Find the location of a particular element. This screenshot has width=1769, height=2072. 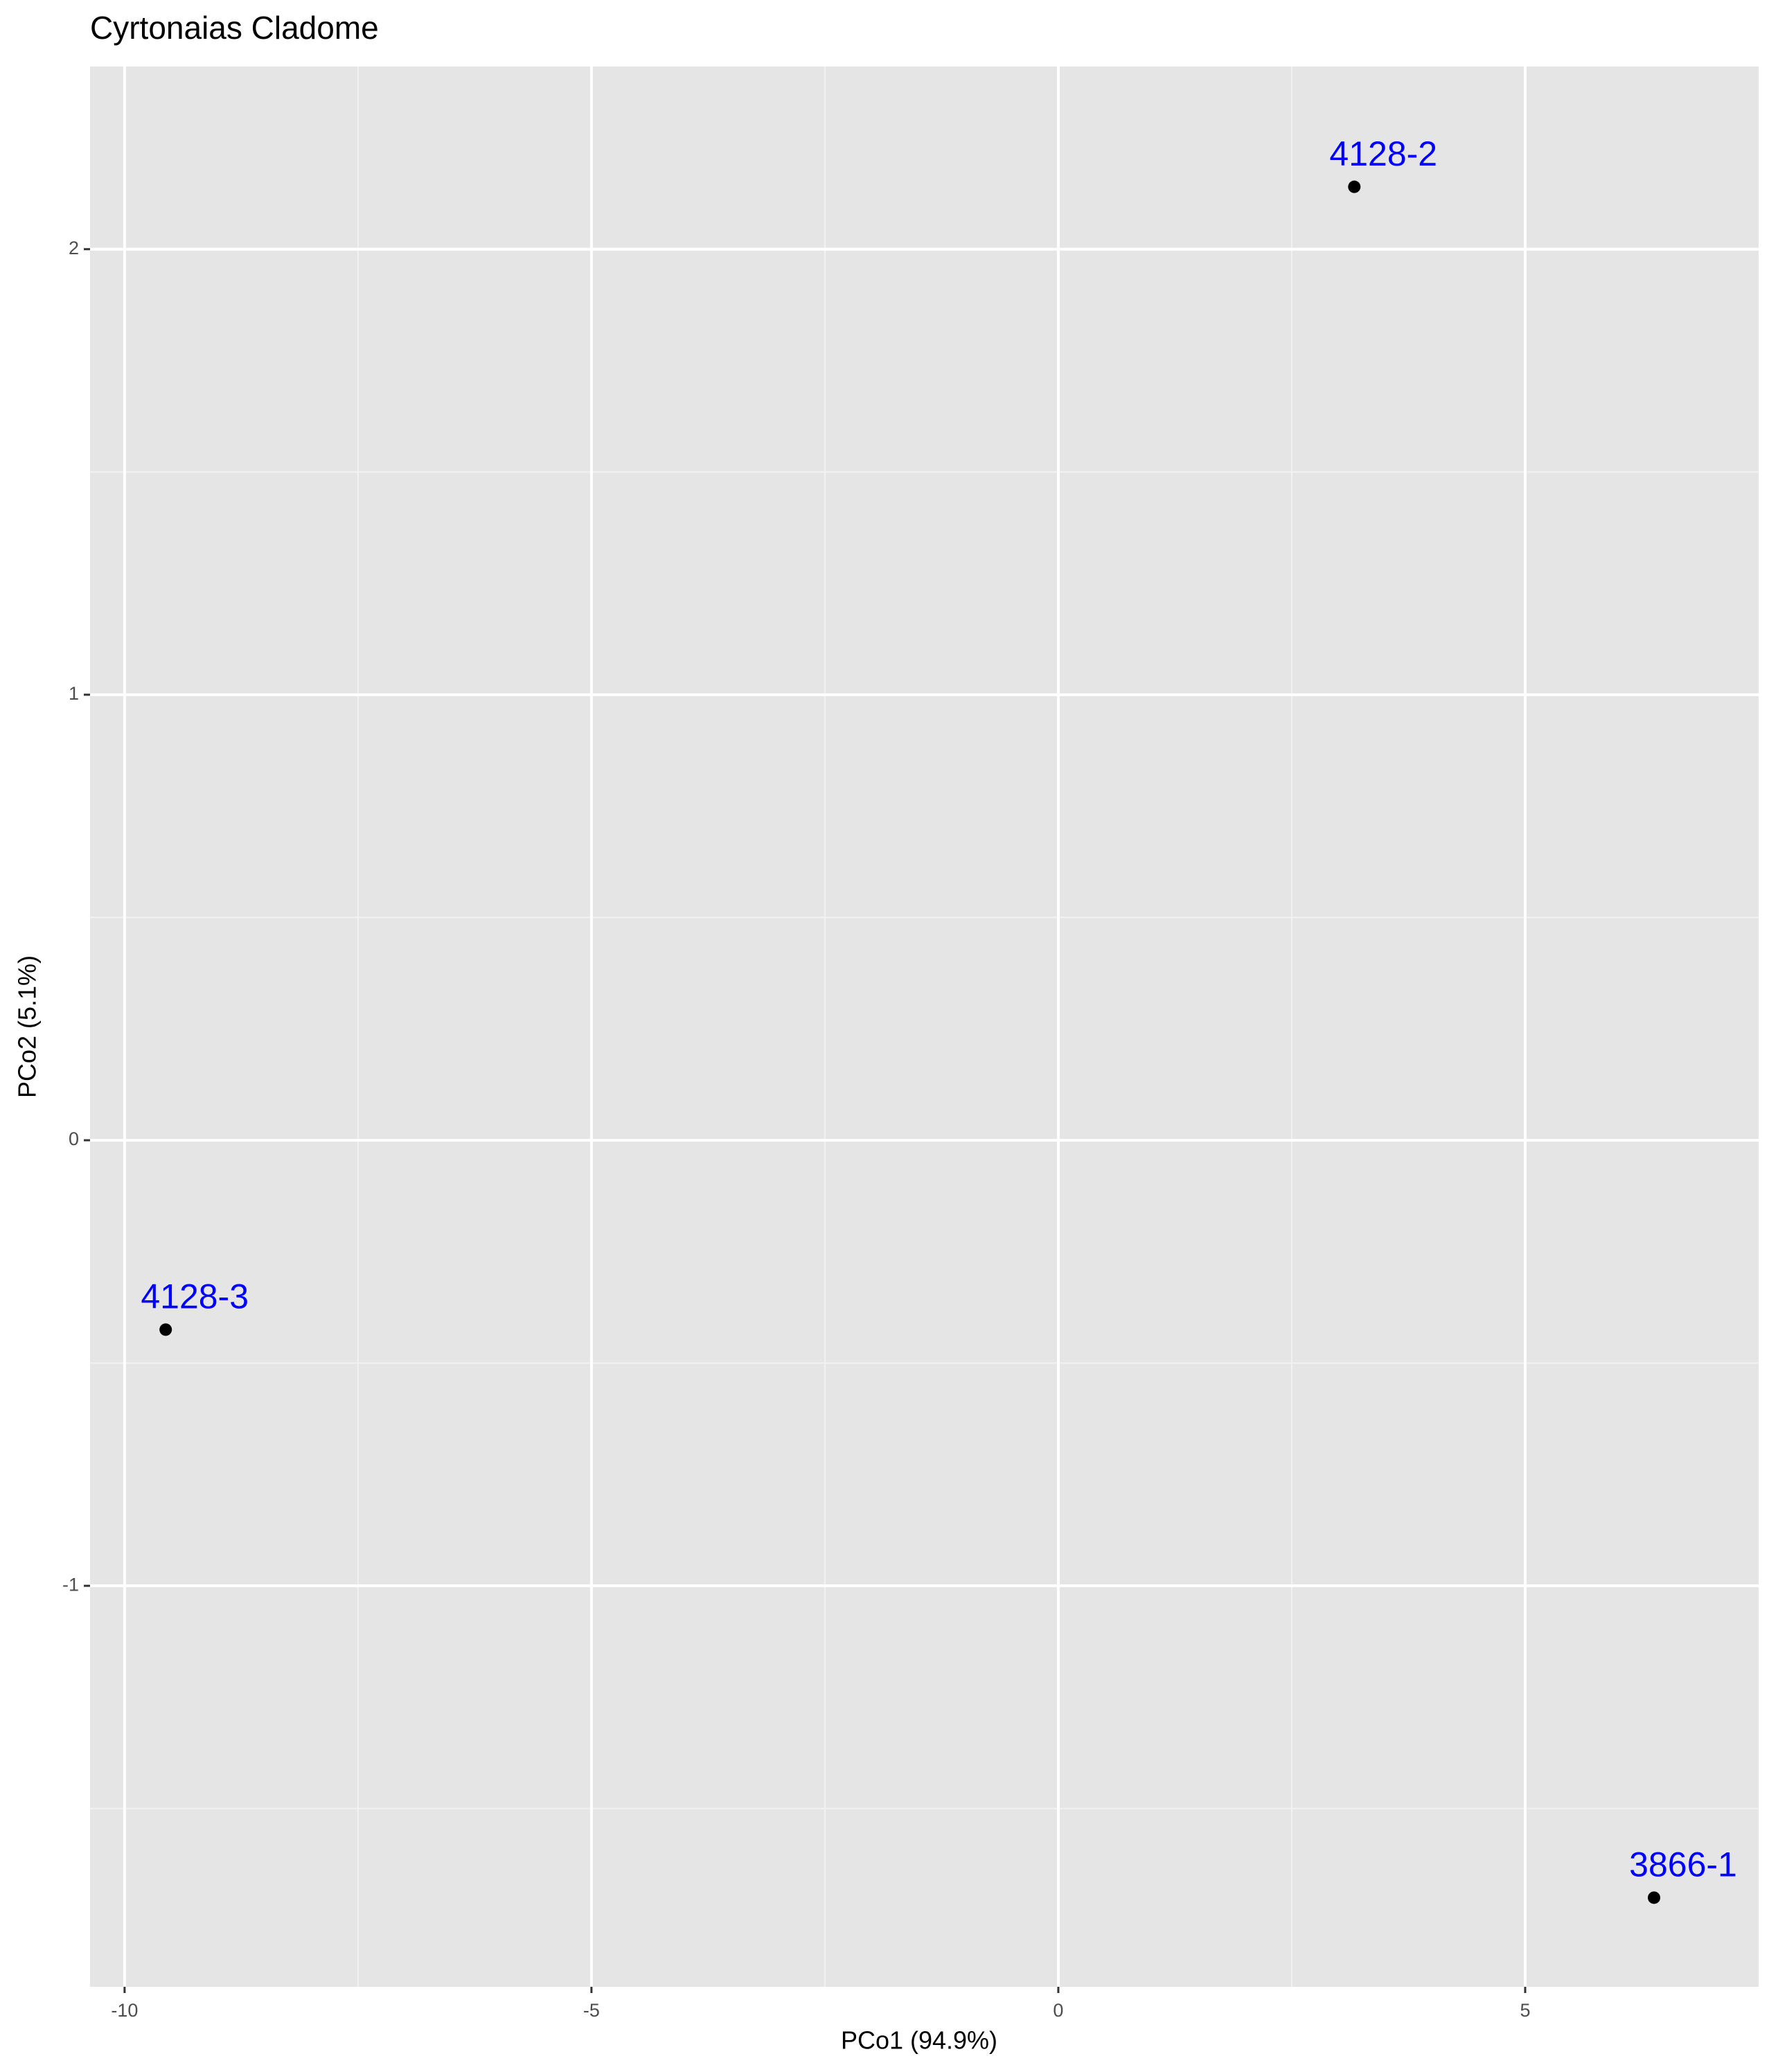

x-tick-label: -5 is located at coordinates (591, 2010).